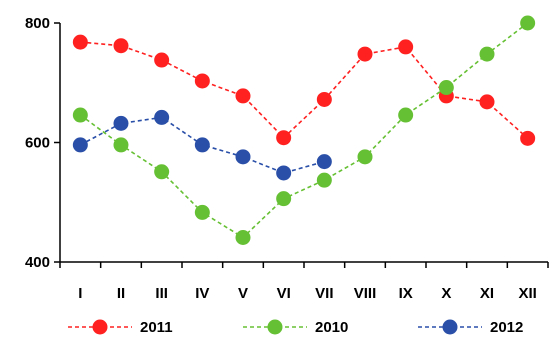 The height and width of the screenshot is (342, 552). I want to click on y-tick-label: 800, so click(37, 23).